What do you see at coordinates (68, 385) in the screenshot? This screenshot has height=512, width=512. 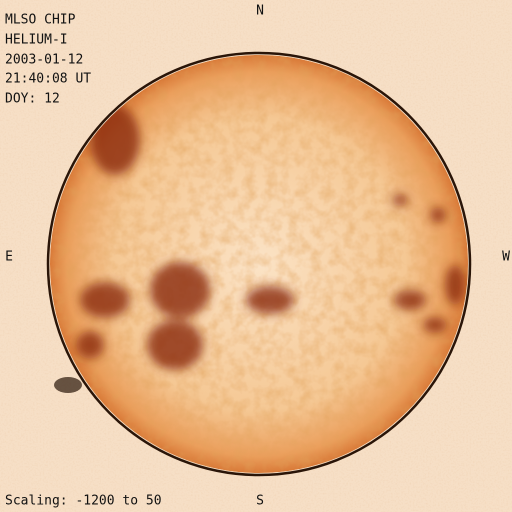 I see `prominence` at bounding box center [68, 385].